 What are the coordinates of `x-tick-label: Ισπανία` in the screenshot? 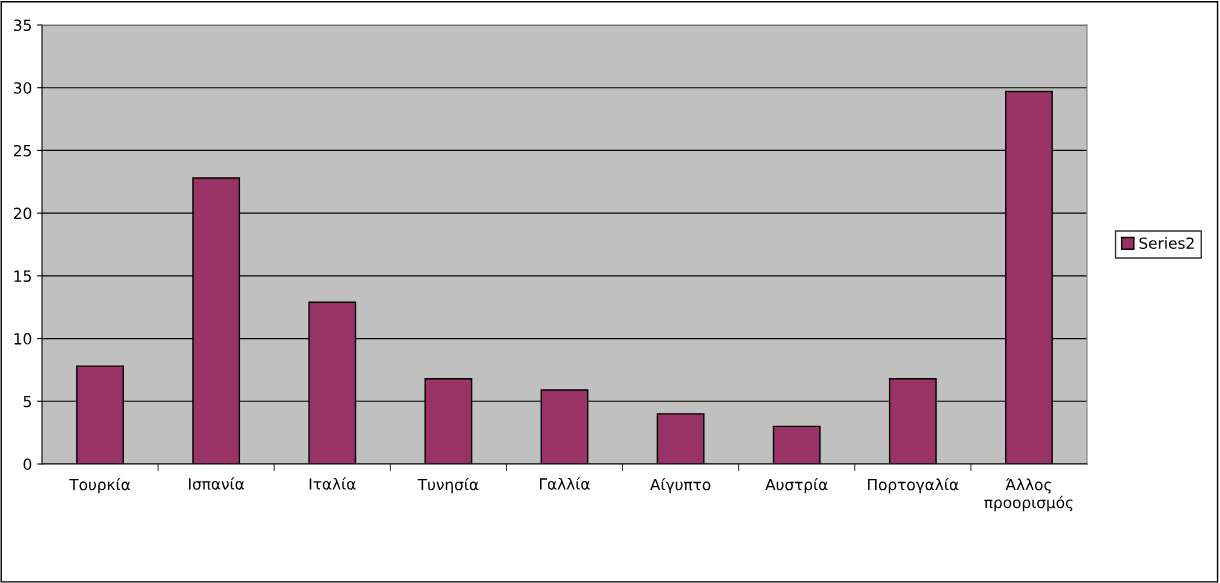 It's located at (217, 483).